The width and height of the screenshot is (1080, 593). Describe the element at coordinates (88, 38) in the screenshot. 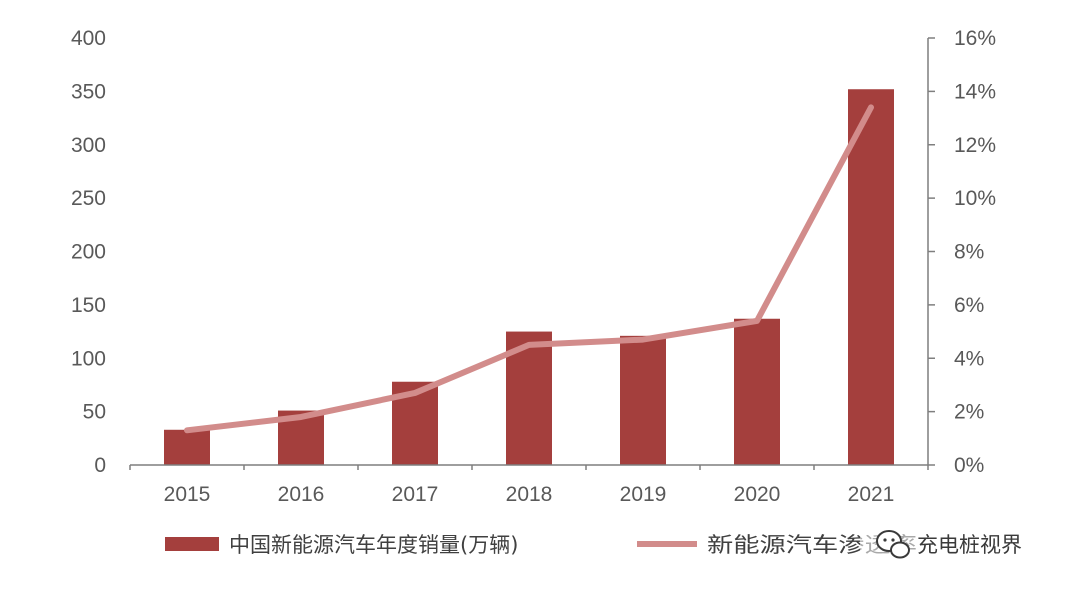

I see `y-left-tick-label: 400` at that location.